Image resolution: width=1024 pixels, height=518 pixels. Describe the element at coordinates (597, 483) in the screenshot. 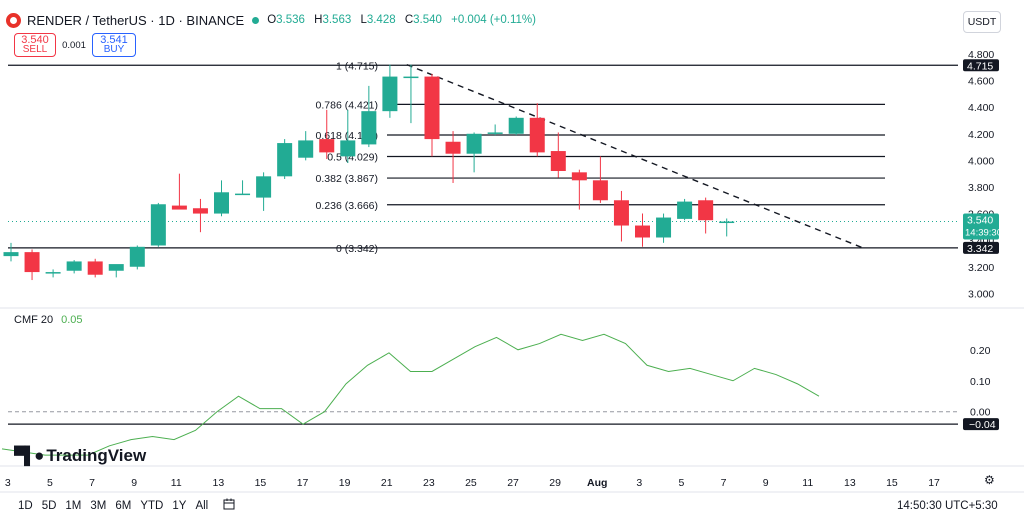

I see `time-axis-tick: Aug` at that location.